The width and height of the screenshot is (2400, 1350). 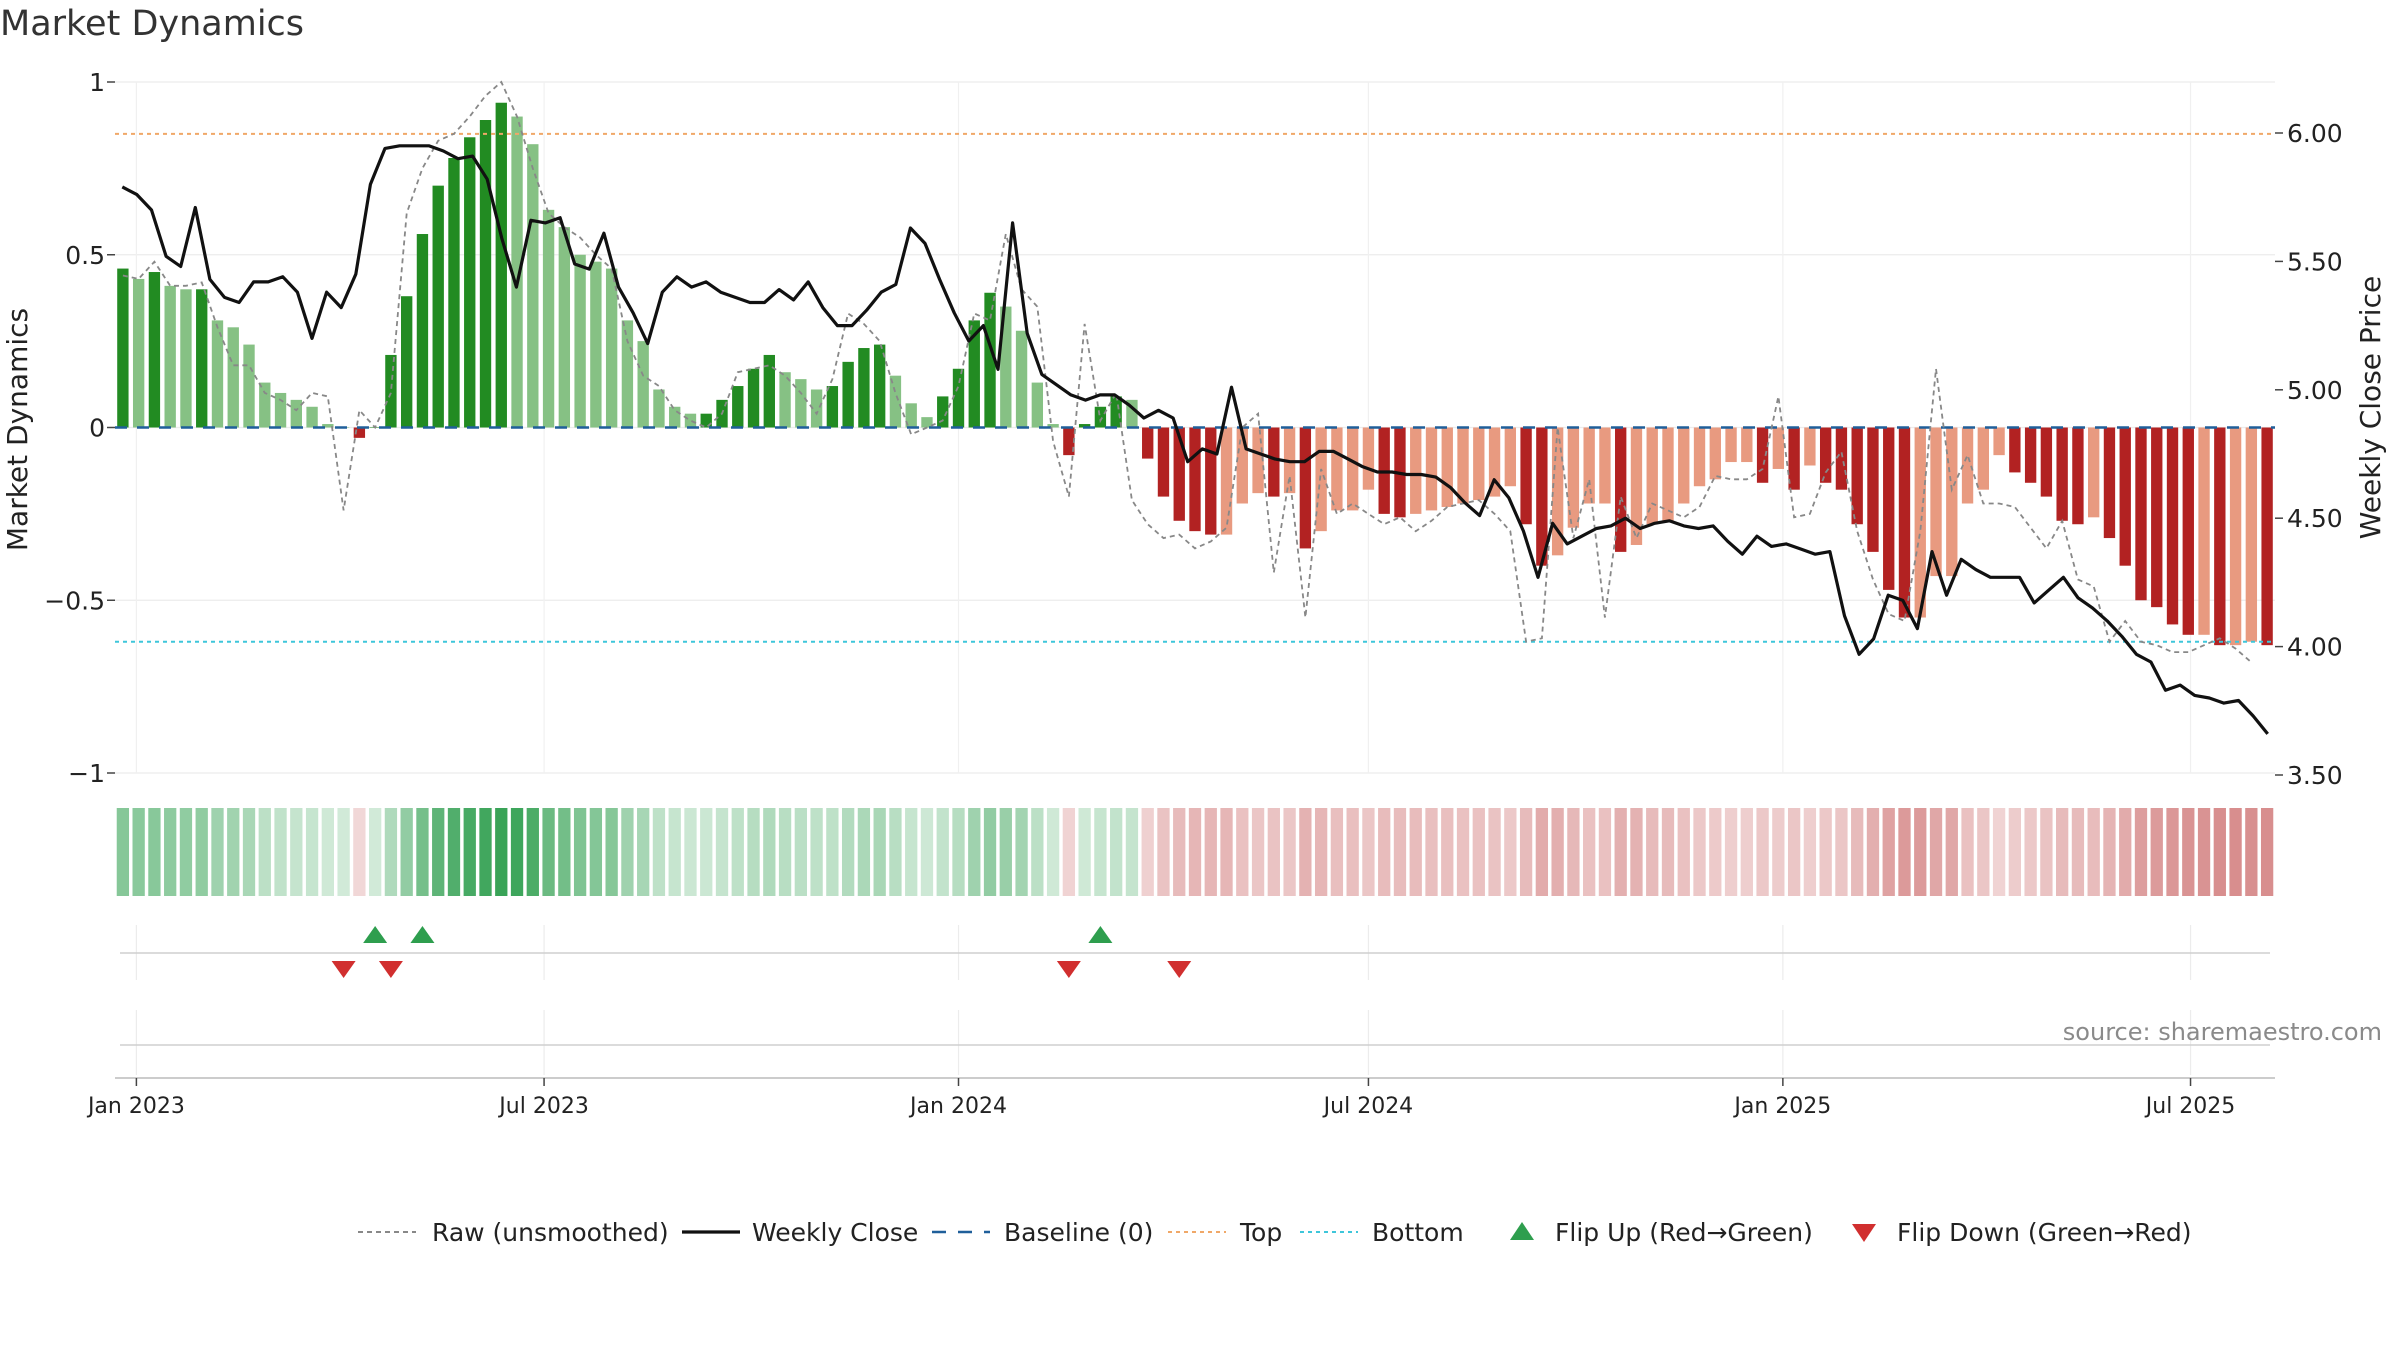 What do you see at coordinates (1260, 1232) in the screenshot?
I see `legend-label: Top` at bounding box center [1260, 1232].